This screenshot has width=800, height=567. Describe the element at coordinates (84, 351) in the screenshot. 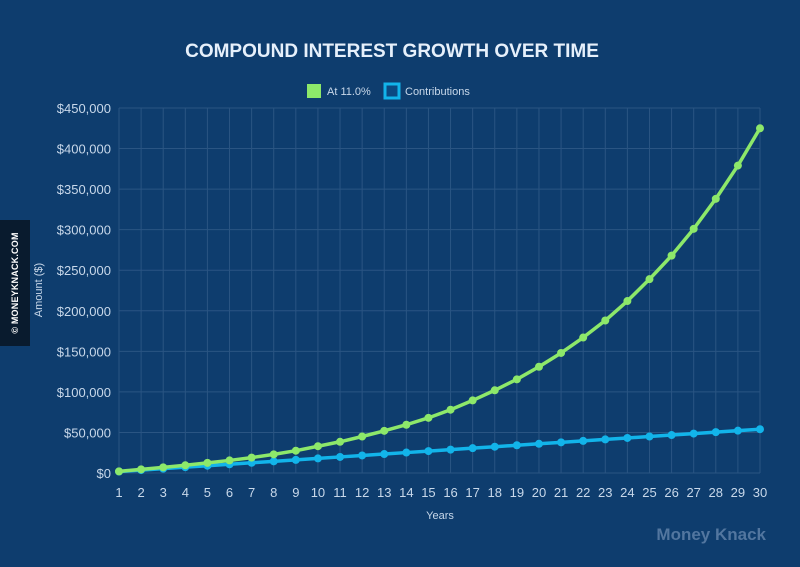

I see `y-tick-label: $150,000` at that location.